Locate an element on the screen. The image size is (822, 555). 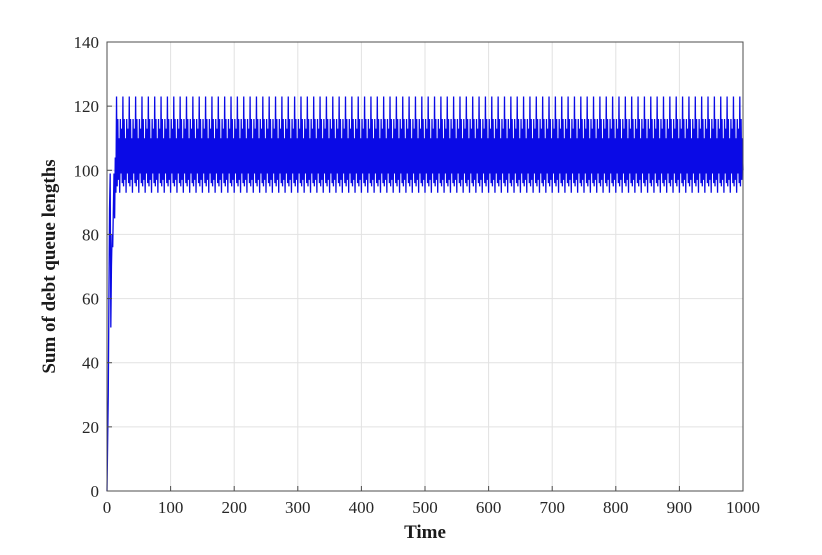
x-tick-label: 200 is located at coordinates (234, 507).